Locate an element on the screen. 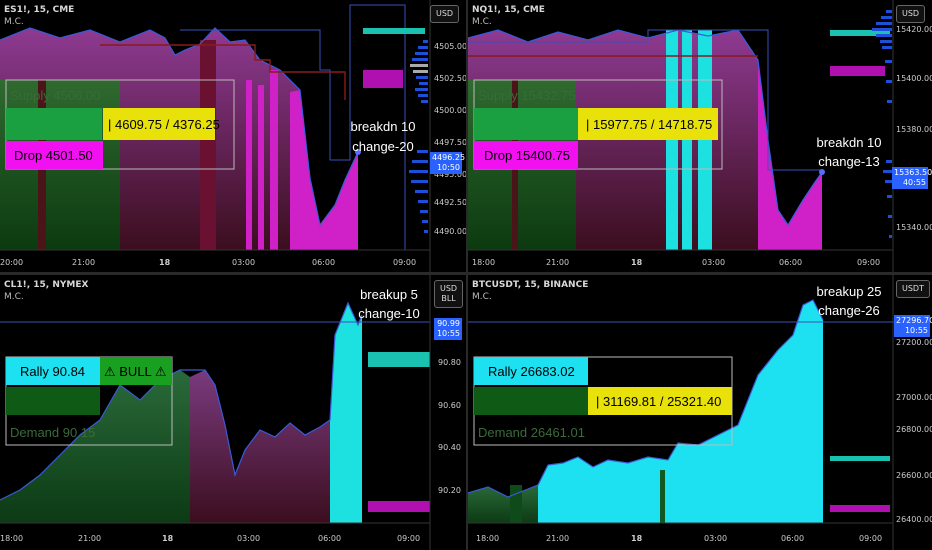  nq-currency-button: USD is located at coordinates (911, 14).